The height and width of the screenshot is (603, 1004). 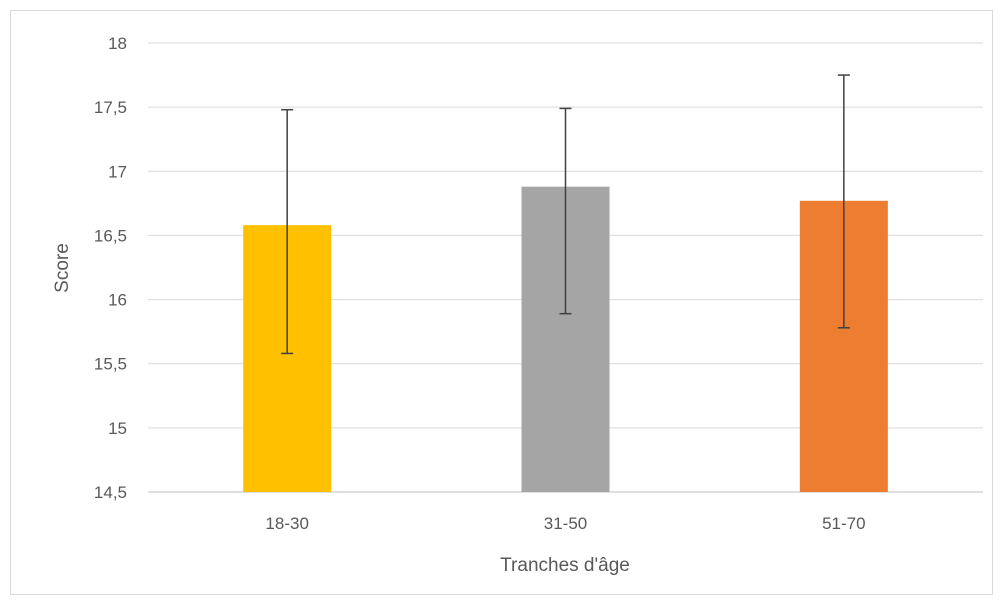 What do you see at coordinates (117, 43) in the screenshot?
I see `y-tick-label: 18` at bounding box center [117, 43].